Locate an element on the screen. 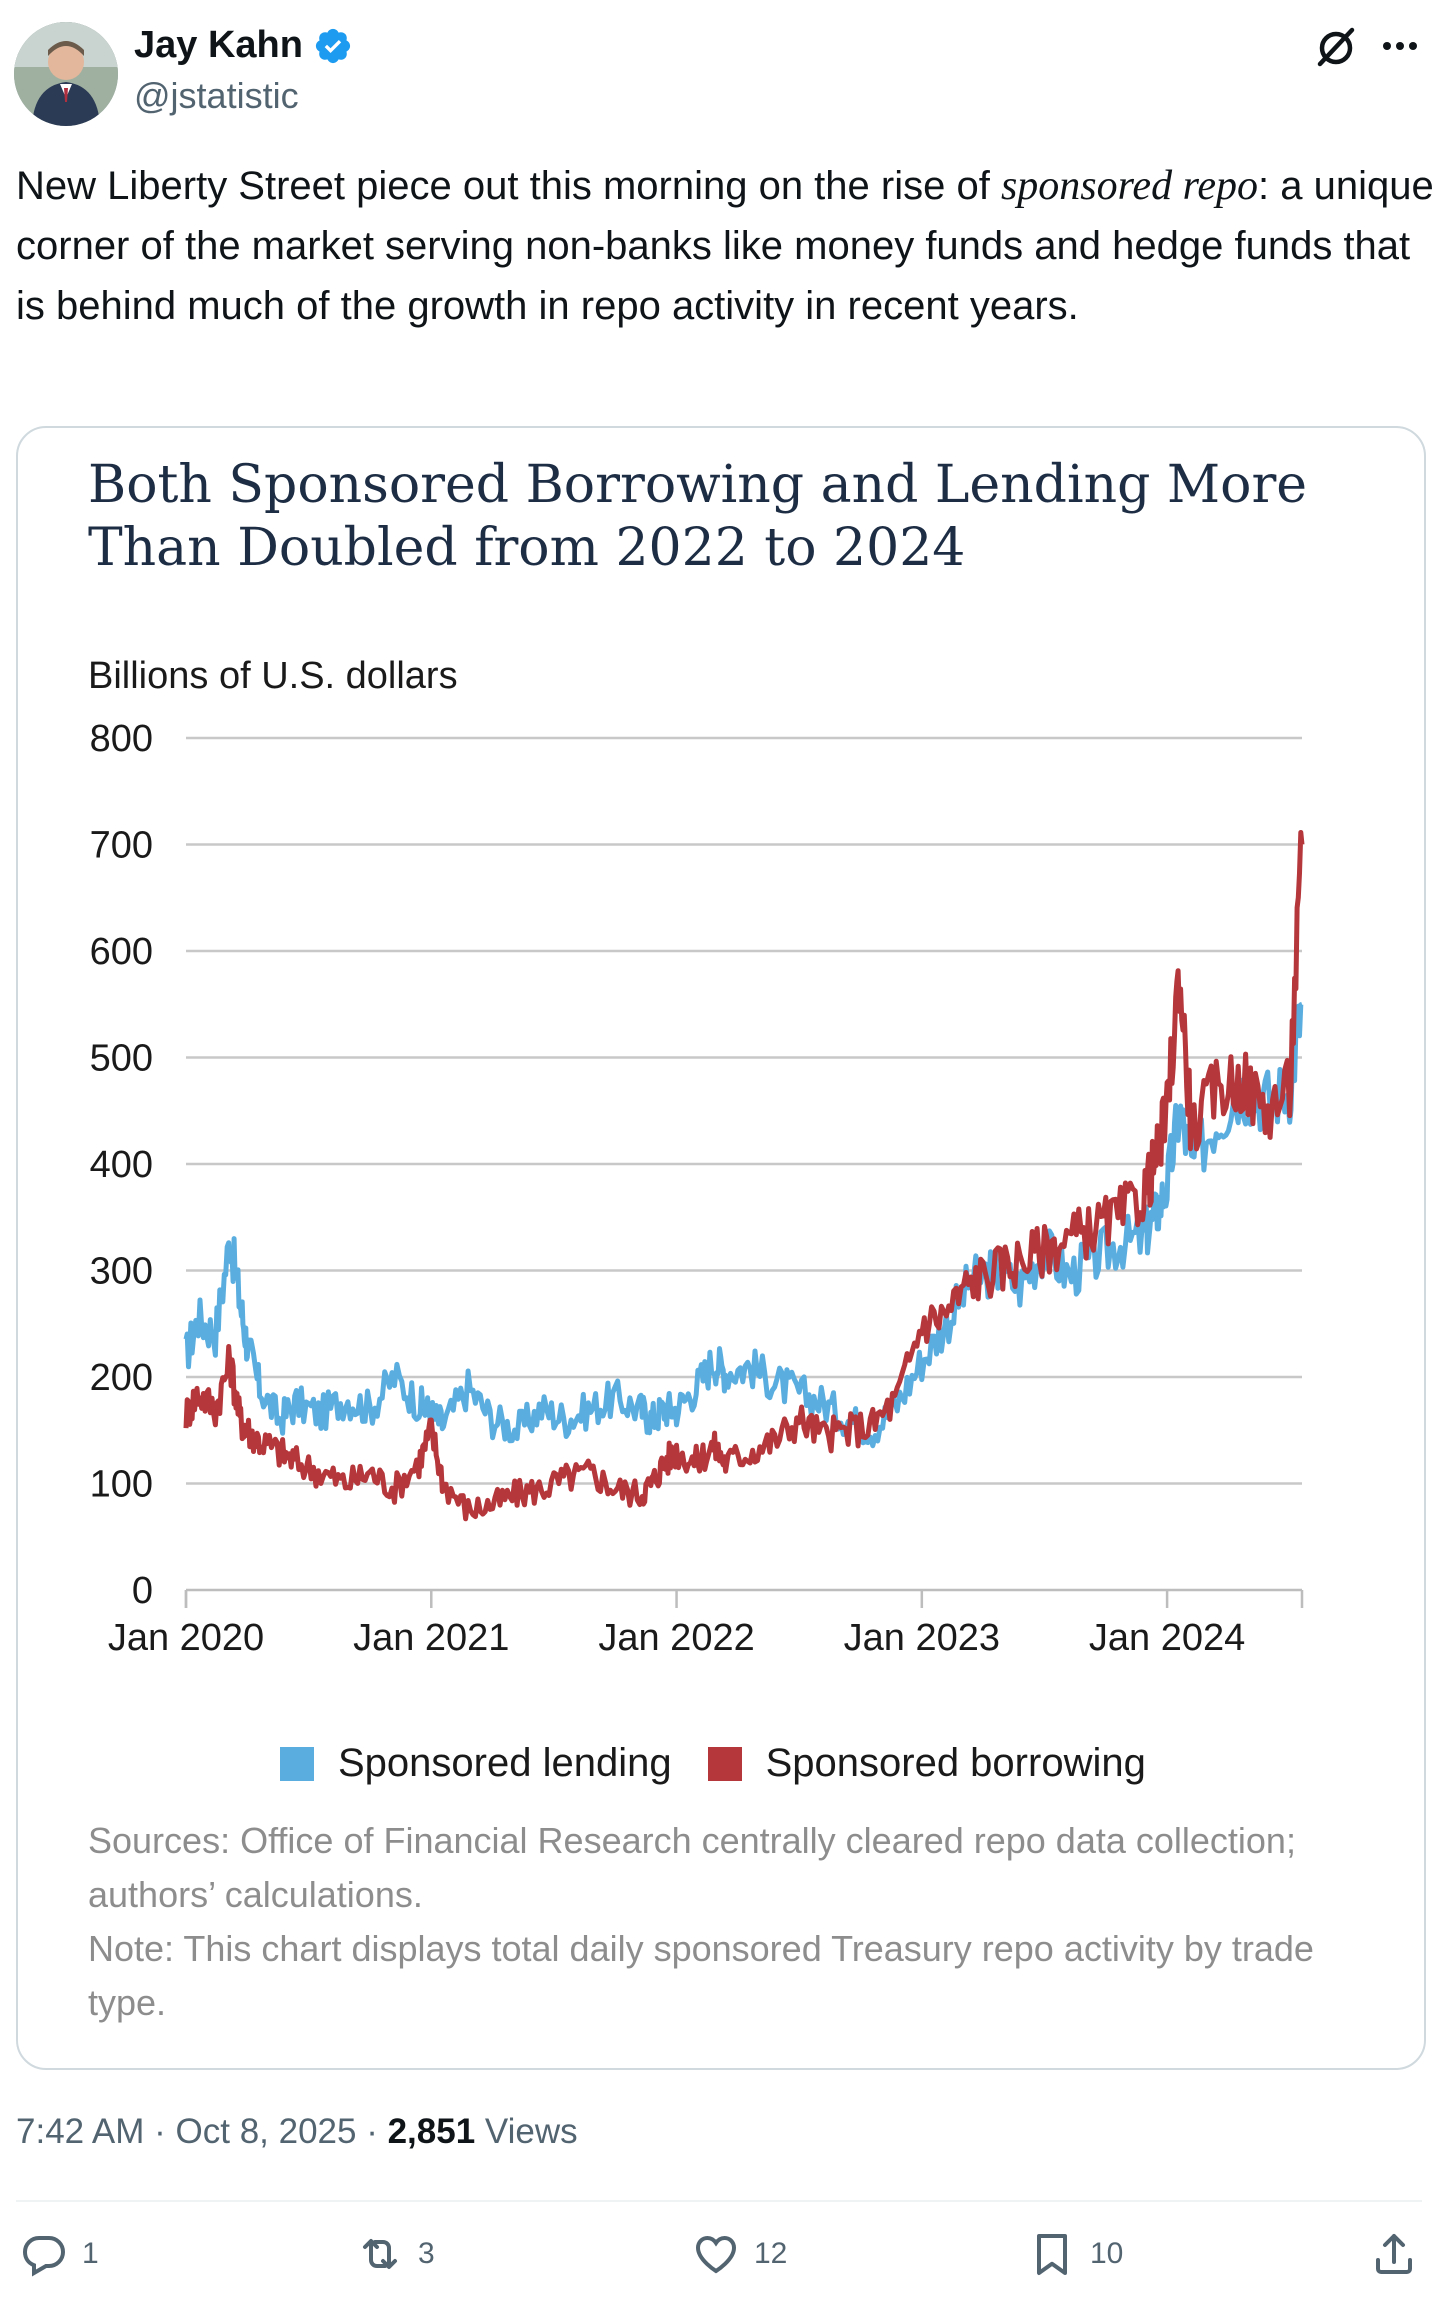 The height and width of the screenshot is (2324, 1456). bookmark-button: 10 is located at coordinates (1075, 2254).